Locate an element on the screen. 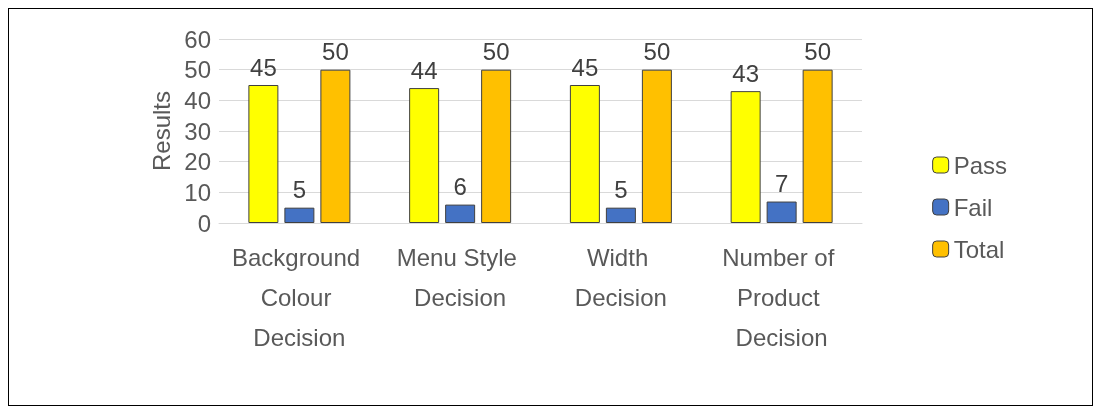 This screenshot has width=1101, height=414. x-tick-label: Menu Style Decision is located at coordinates (460, 277).